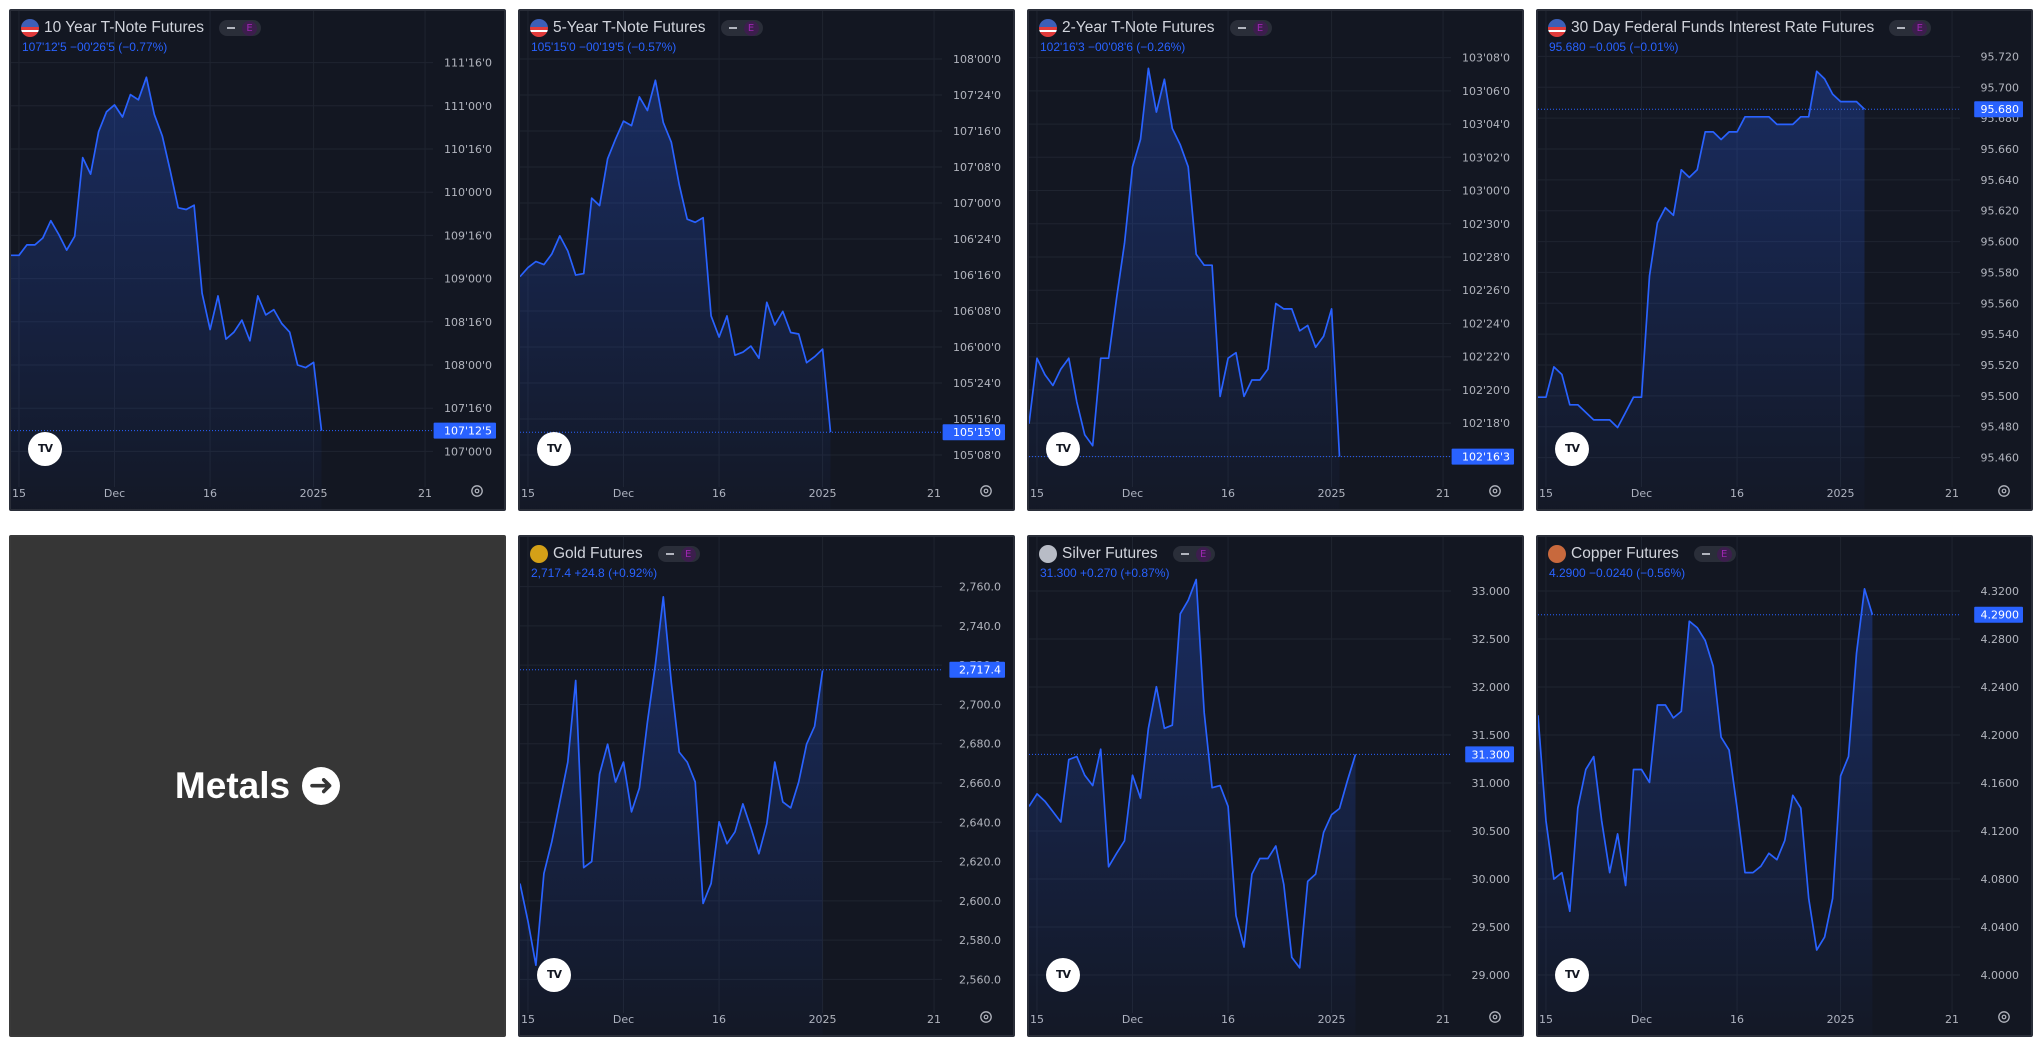 The width and height of the screenshot is (2044, 1048). I want to click on y-tick-label: 2,700.0, so click(980, 704).